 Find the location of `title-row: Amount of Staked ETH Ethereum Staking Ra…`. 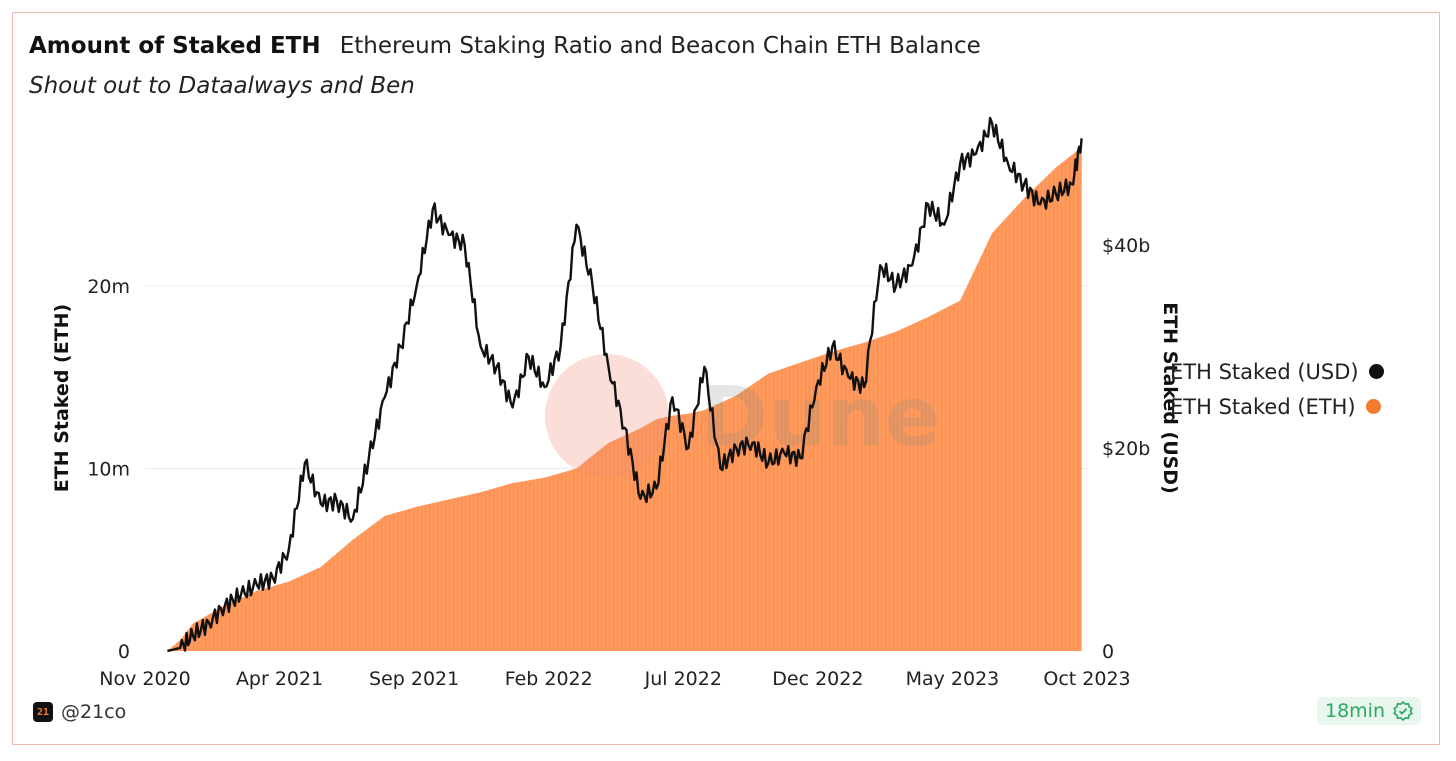

title-row: Amount of Staked ETH Ethereum Staking Ra… is located at coordinates (505, 46).